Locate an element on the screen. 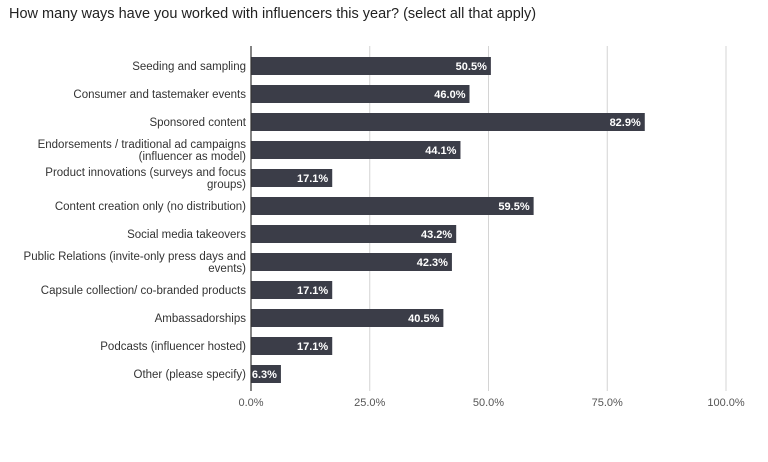  category-label: Ambassadorships is located at coordinates (201, 319).